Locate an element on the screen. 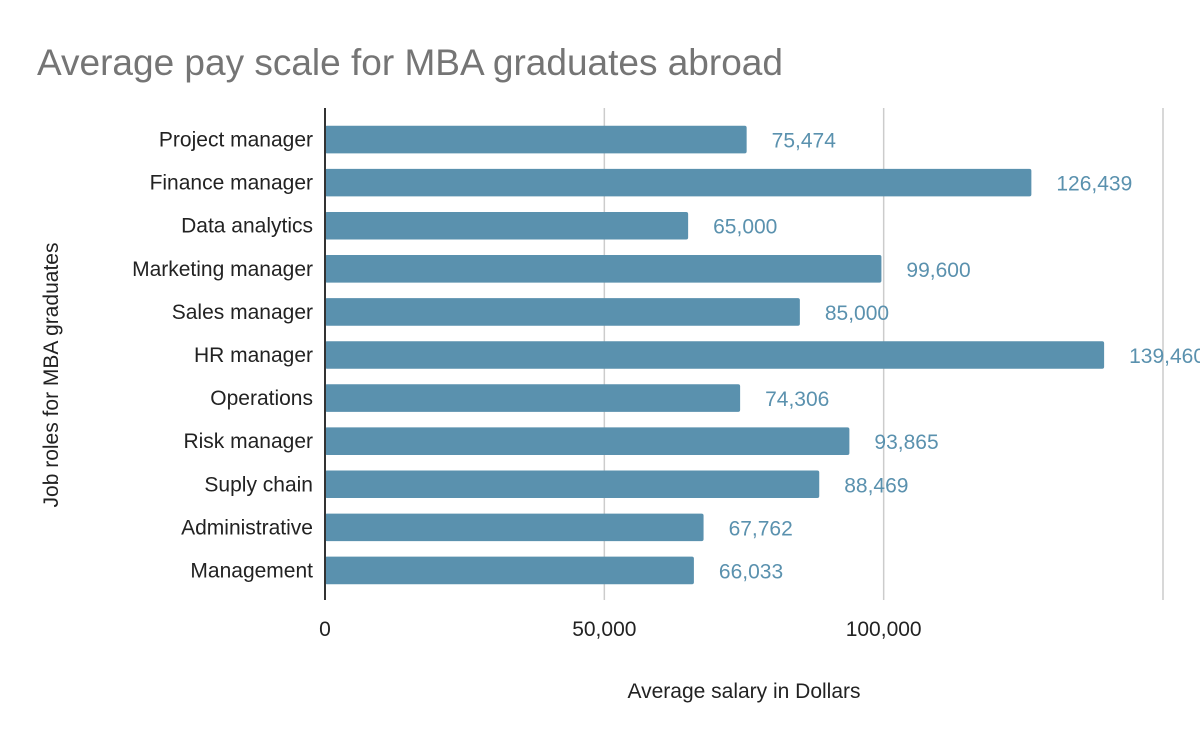 This screenshot has height=747, width=1200. value-label: 74,306 is located at coordinates (797, 399).